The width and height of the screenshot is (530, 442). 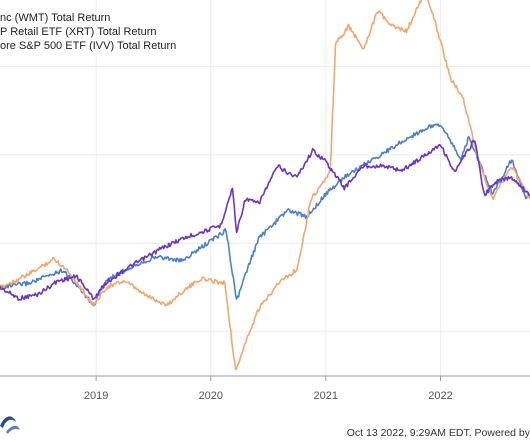 I want to click on legend-item-xrt: P Retail ETF (XRT) Total Return, so click(x=78, y=32).